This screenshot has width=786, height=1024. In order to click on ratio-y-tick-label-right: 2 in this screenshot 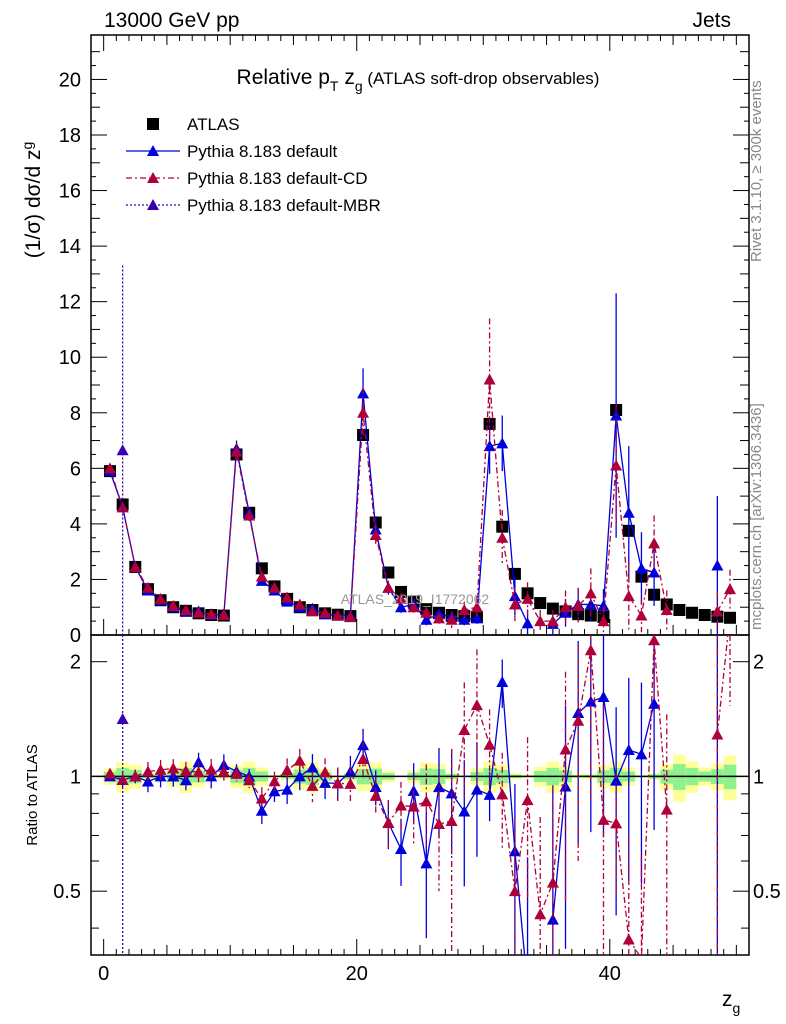, I will do `click(758, 663)`.